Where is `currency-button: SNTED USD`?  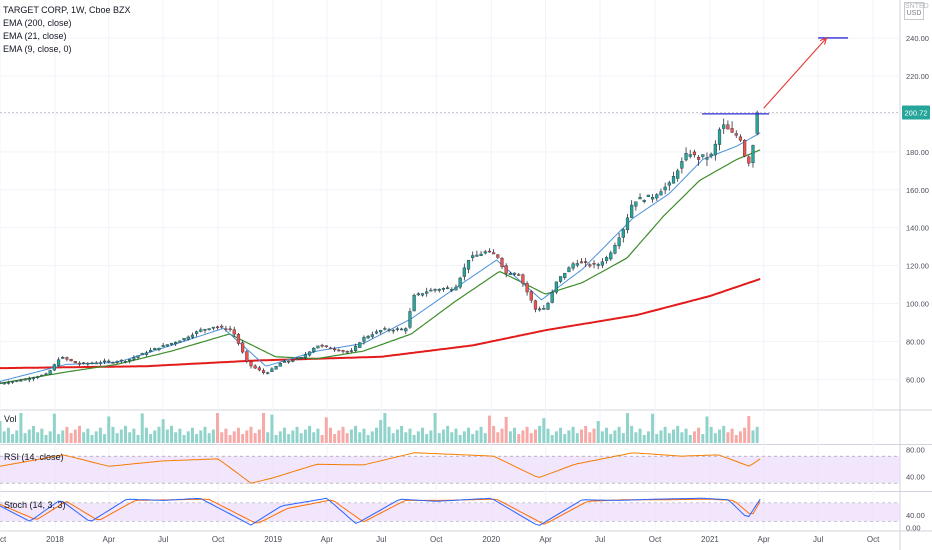 currency-button: SNTED USD is located at coordinates (916, 11).